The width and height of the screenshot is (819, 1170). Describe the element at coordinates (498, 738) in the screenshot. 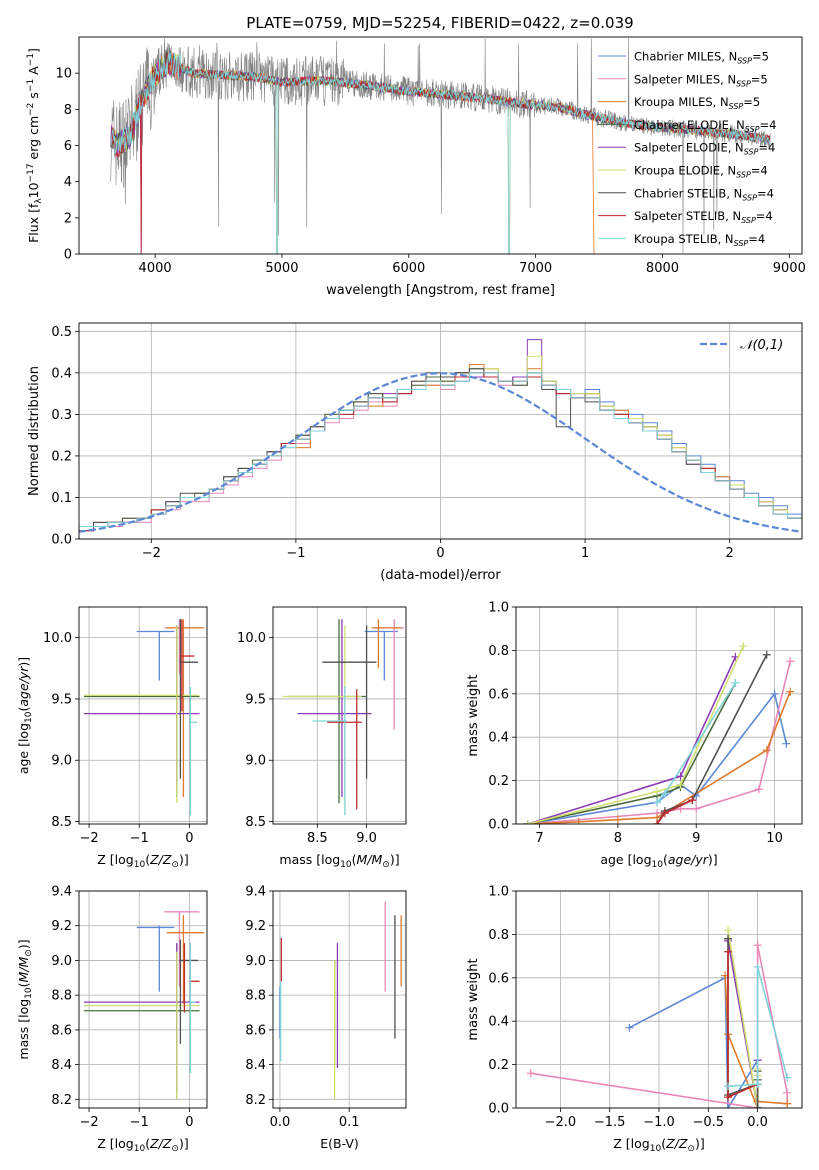

I see `weight-vs-age-ytick-label: 0.4` at that location.